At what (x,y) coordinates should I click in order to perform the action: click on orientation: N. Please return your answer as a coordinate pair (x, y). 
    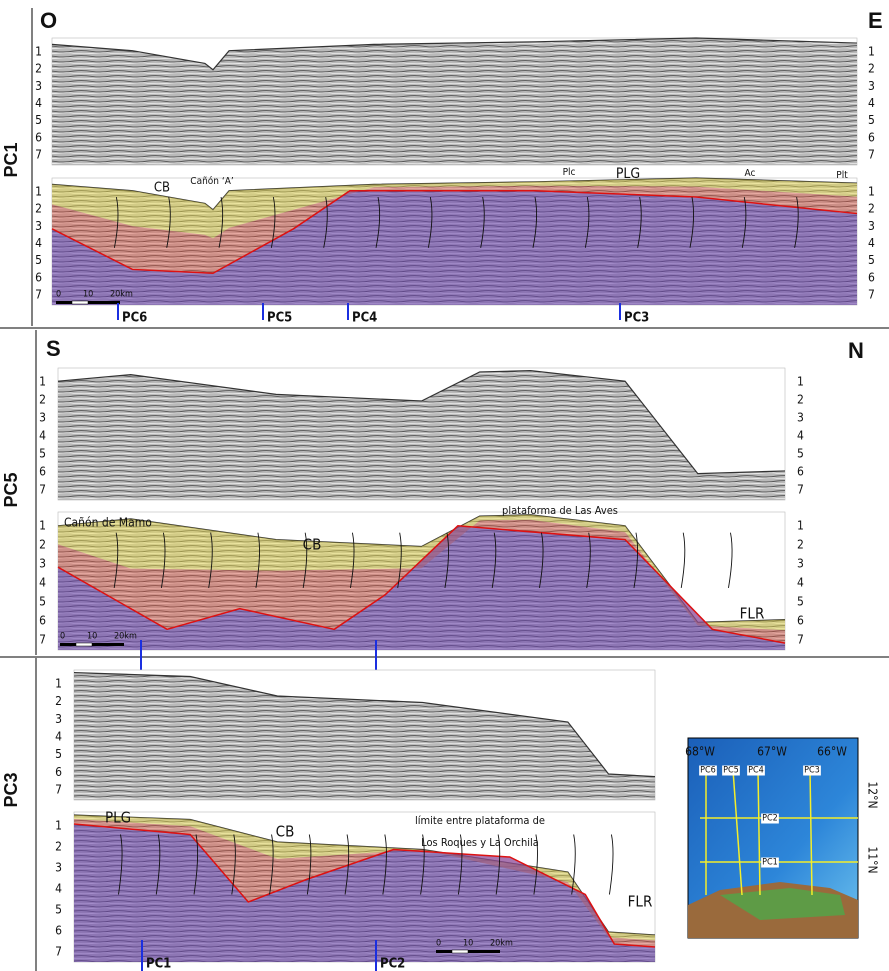
    Looking at the image, I should click on (856, 350).